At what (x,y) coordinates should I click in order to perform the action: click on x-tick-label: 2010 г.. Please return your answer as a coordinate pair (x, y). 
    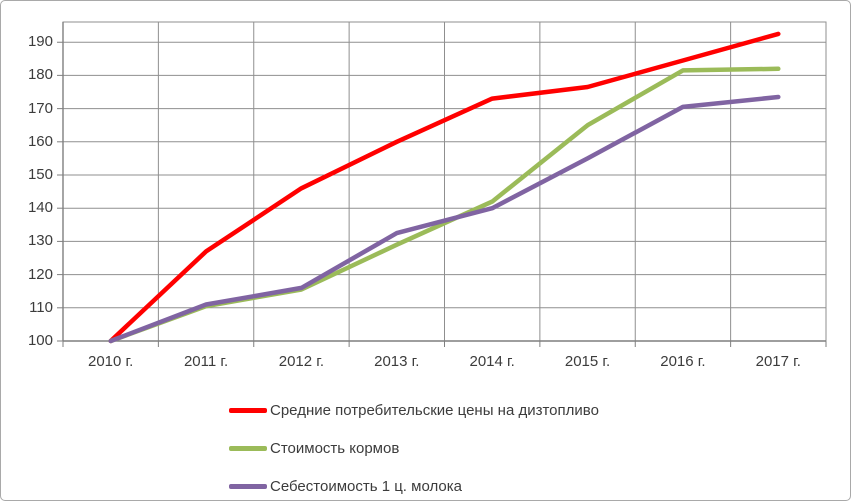
    Looking at the image, I should click on (111, 361).